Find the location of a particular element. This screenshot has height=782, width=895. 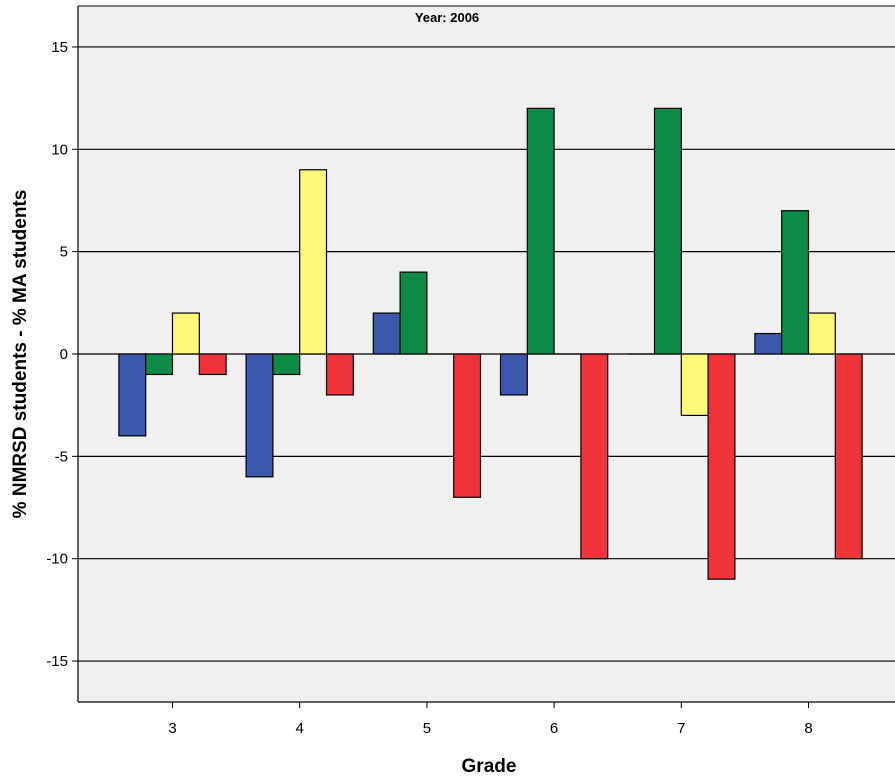

y-axis-title: % NMRSD students - % MA students is located at coordinates (20, 354).